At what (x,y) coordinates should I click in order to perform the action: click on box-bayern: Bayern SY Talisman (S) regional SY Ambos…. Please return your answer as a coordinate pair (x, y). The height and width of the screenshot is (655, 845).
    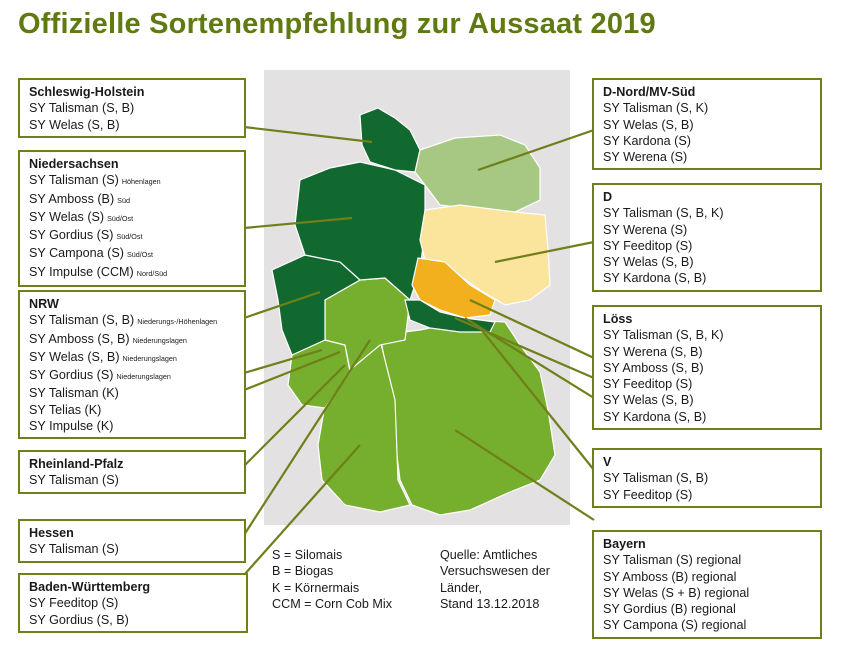
    Looking at the image, I should click on (707, 584).